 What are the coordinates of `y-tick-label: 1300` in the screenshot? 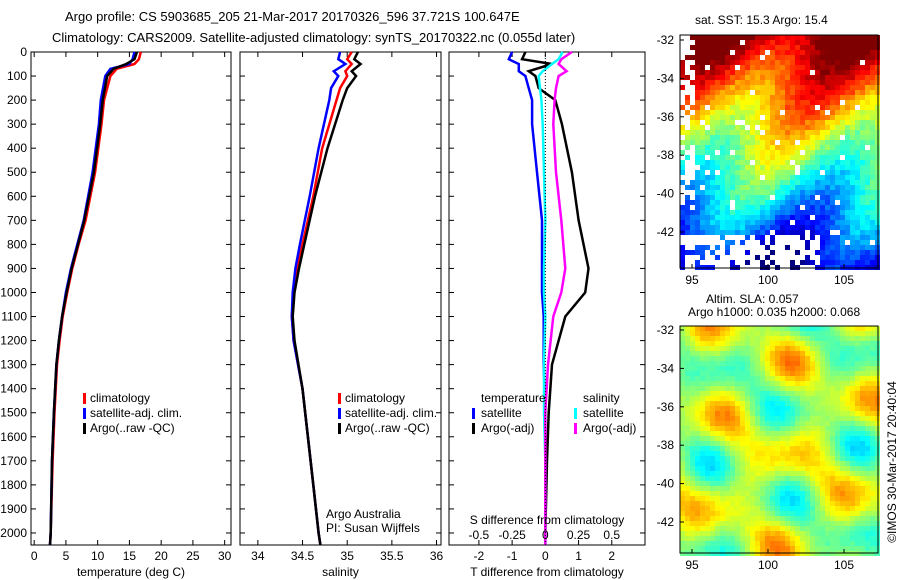 It's located at (13, 365).